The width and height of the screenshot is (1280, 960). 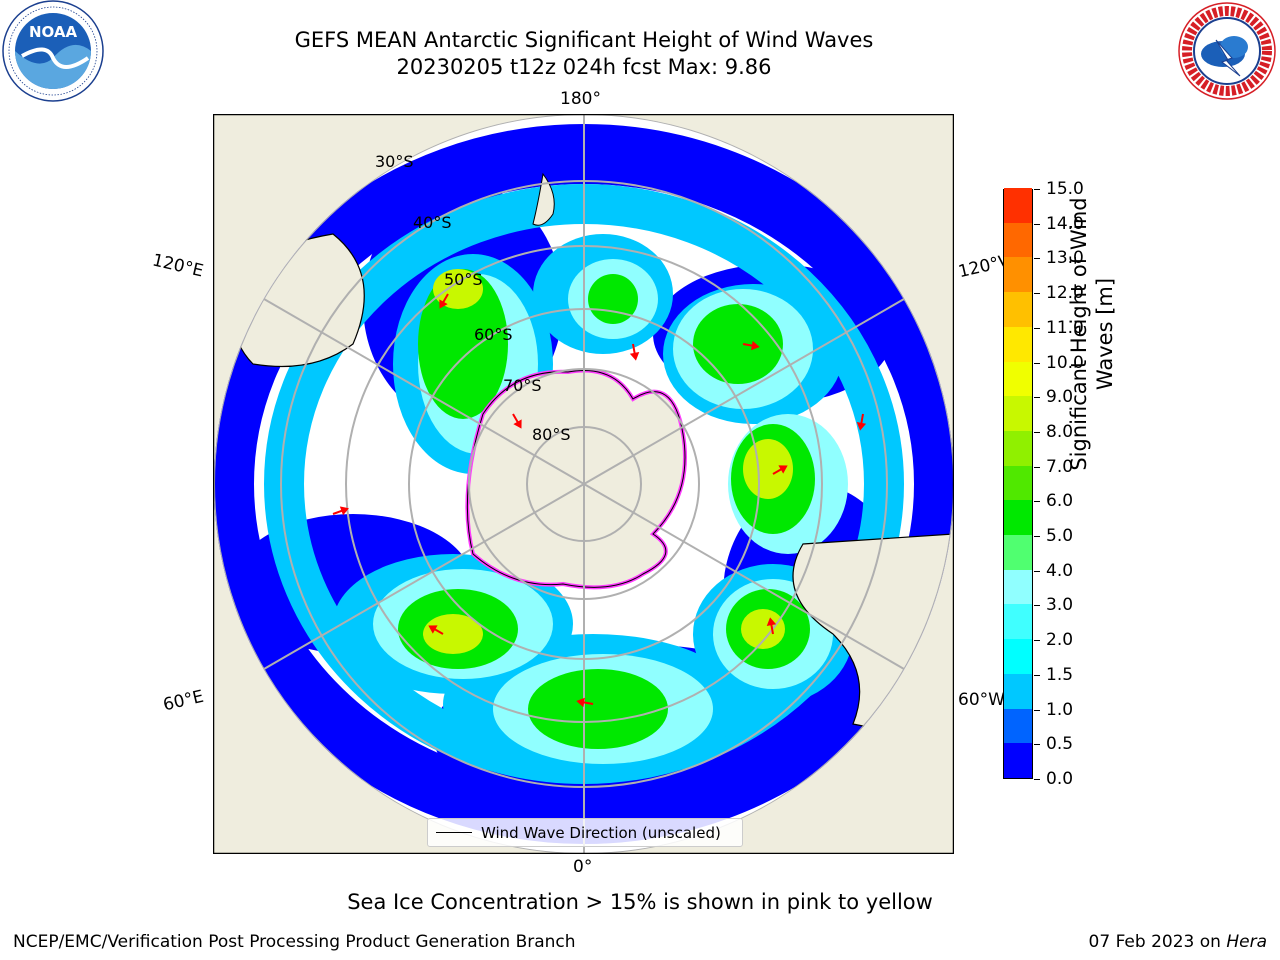 I want to click on noaa-logo: NOAA, so click(x=53, y=51).